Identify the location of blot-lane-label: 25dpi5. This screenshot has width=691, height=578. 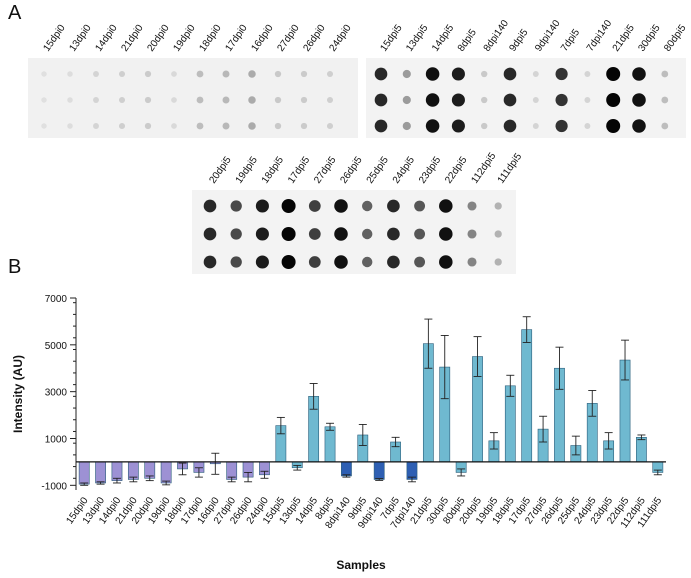
(378, 169).